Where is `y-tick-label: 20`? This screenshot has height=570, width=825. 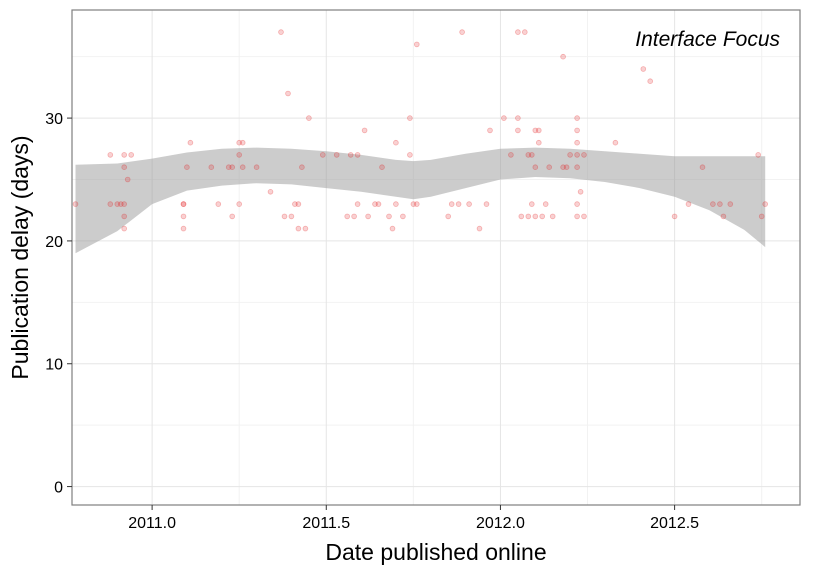 y-tick-label: 20 is located at coordinates (54, 242).